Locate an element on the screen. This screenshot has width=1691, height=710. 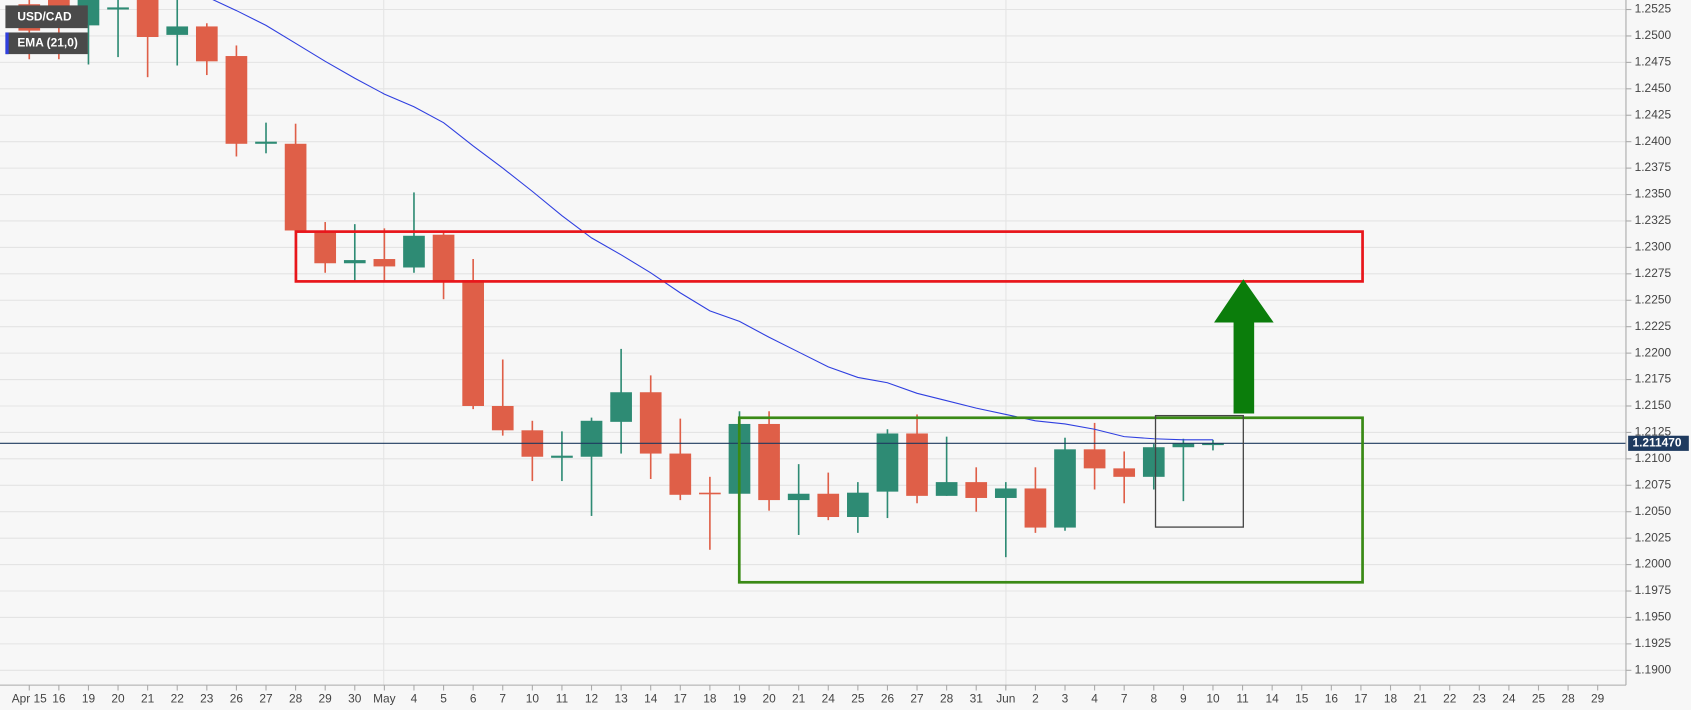
last-price-label: 1.211470 is located at coordinates (1656, 442).